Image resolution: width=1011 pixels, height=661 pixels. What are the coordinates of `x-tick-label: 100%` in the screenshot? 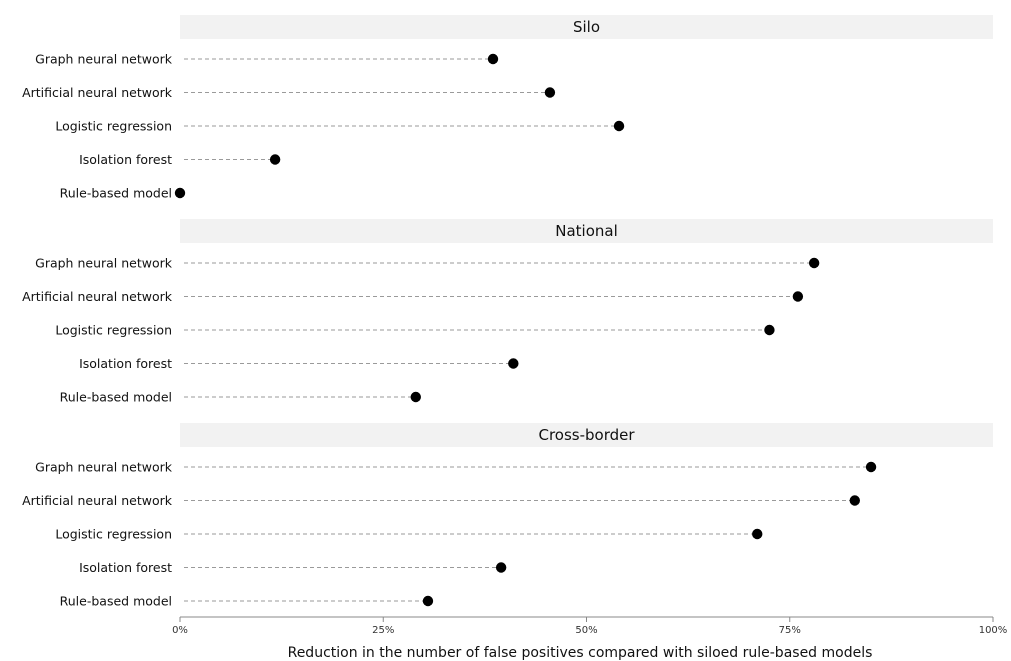 It's located at (993, 630).